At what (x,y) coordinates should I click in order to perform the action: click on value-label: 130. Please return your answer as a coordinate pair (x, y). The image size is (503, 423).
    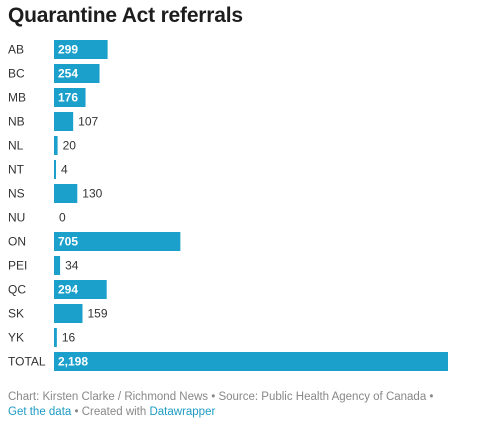
    Looking at the image, I should click on (92, 194).